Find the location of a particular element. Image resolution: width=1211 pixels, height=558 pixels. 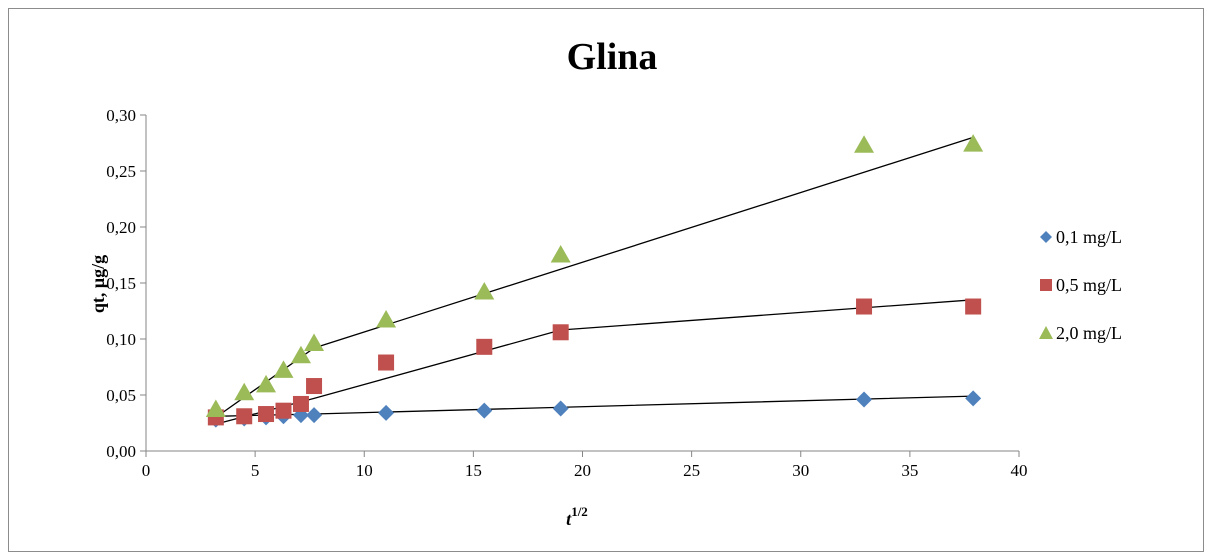

y-axis-title: qt, μg/g is located at coordinates (98, 284).